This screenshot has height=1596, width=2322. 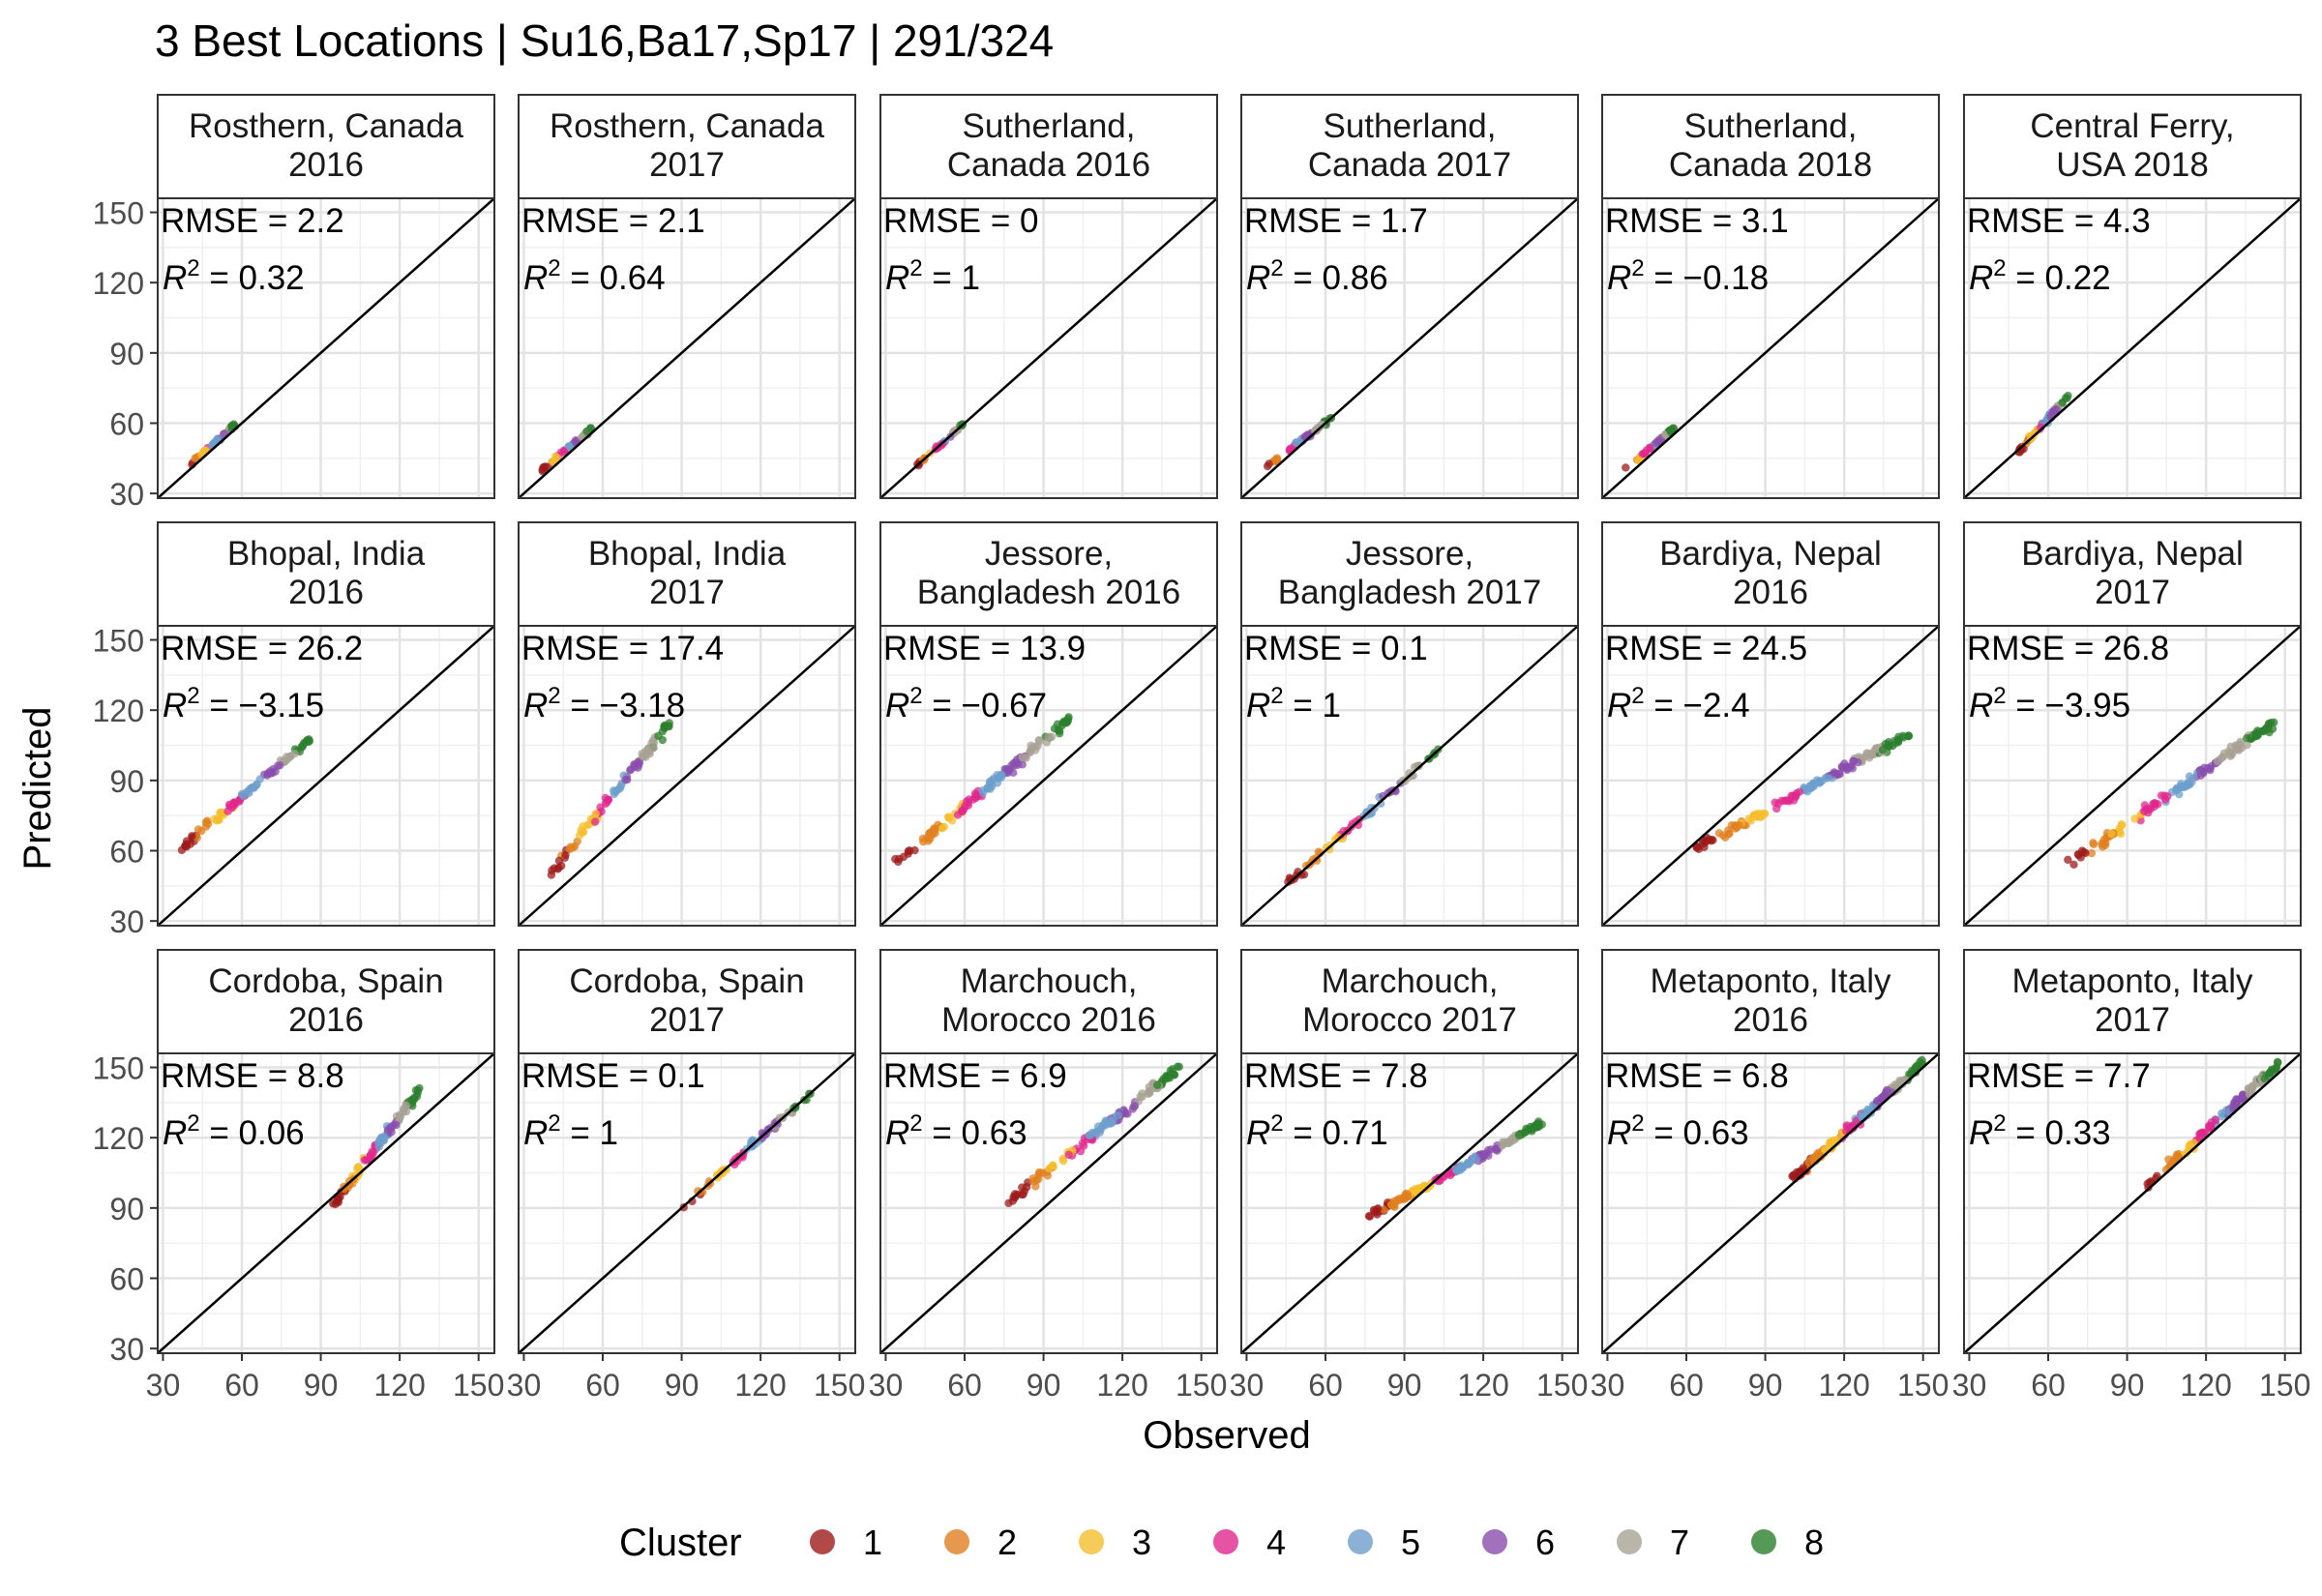 What do you see at coordinates (2049, 703) in the screenshot?
I see `r2-annotation: R2 = −3.95` at bounding box center [2049, 703].